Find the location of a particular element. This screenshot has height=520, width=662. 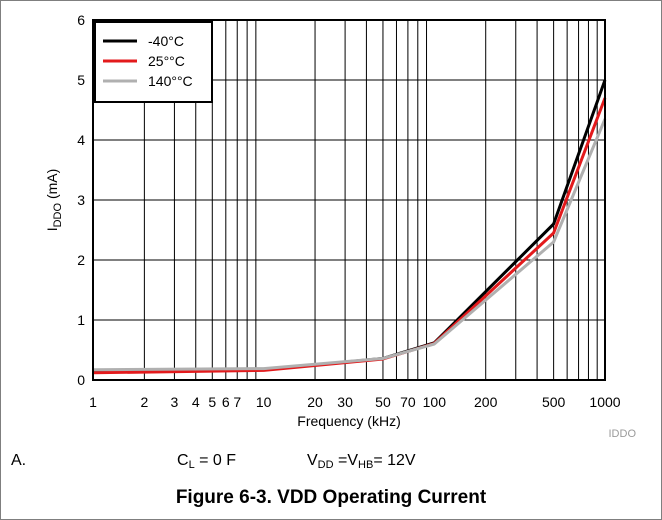

x-tick-label: 6 is located at coordinates (226, 402).